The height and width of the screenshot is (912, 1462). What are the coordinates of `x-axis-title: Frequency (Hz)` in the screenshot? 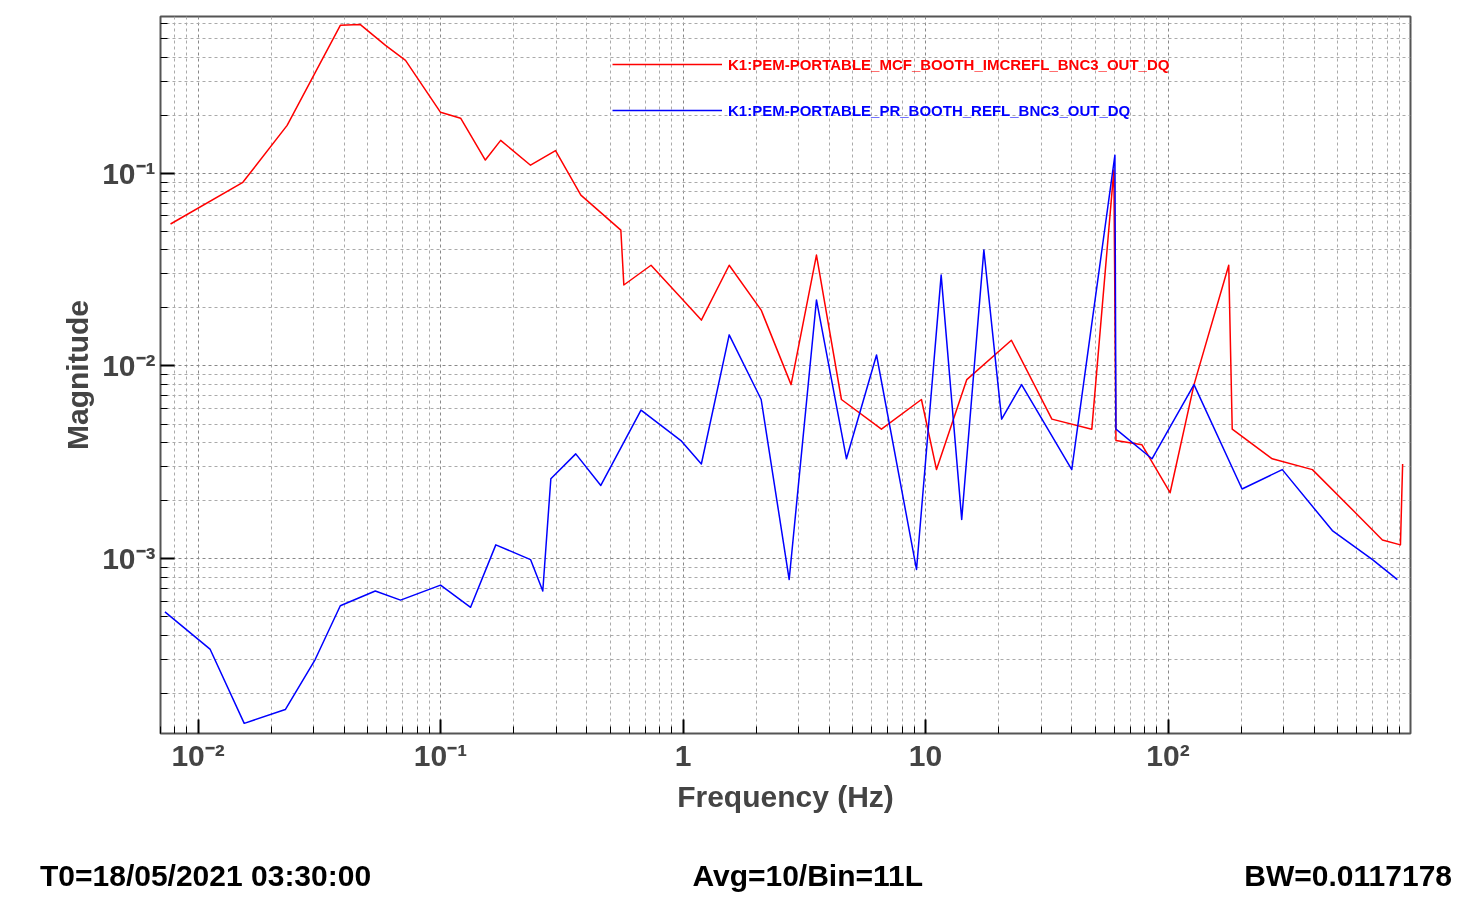 It's located at (785, 796).